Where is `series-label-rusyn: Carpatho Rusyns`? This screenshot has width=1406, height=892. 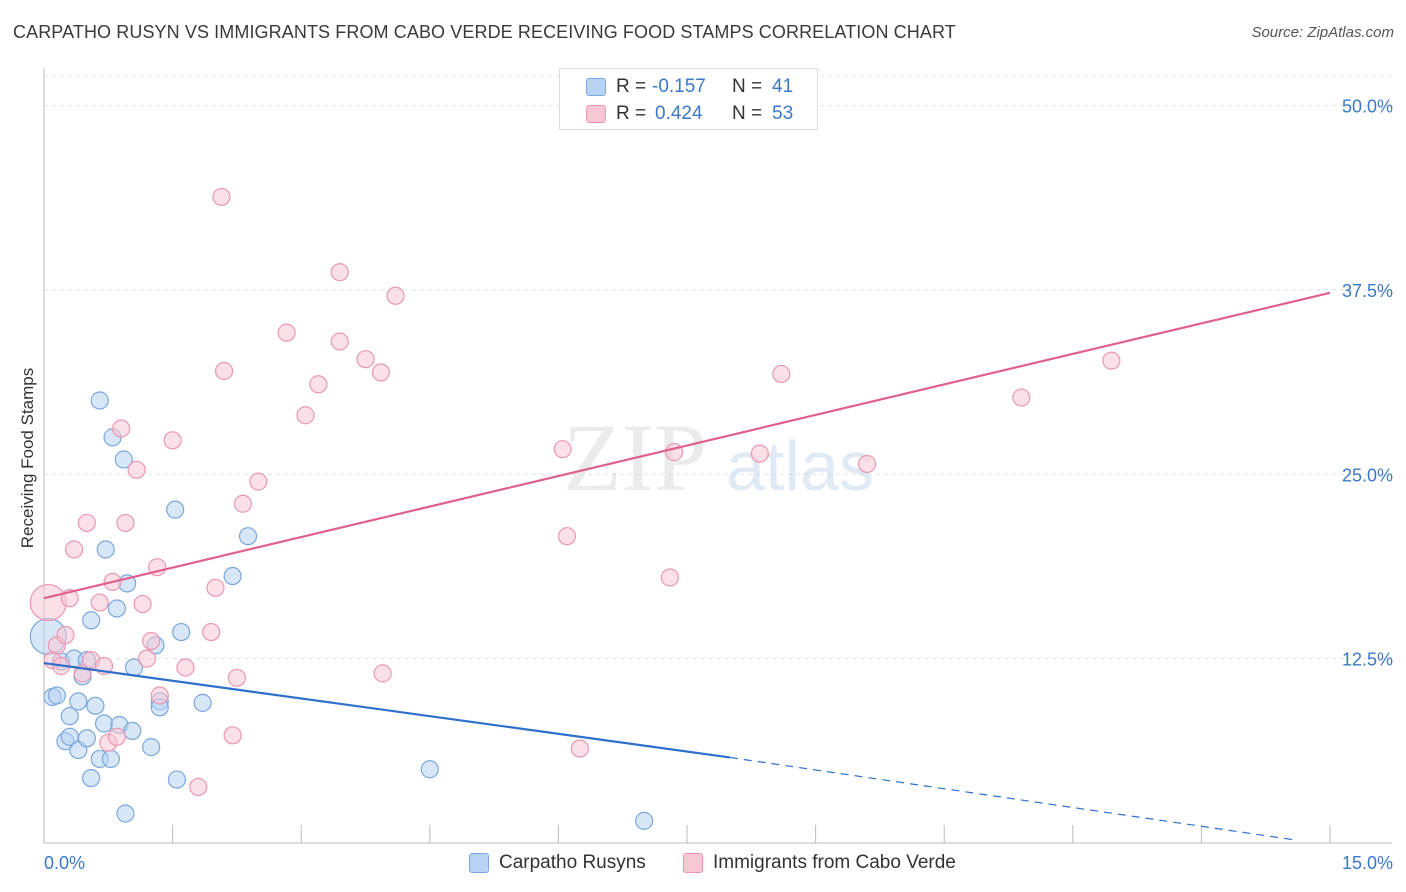 series-label-rusyn: Carpatho Rusyns is located at coordinates (572, 862).